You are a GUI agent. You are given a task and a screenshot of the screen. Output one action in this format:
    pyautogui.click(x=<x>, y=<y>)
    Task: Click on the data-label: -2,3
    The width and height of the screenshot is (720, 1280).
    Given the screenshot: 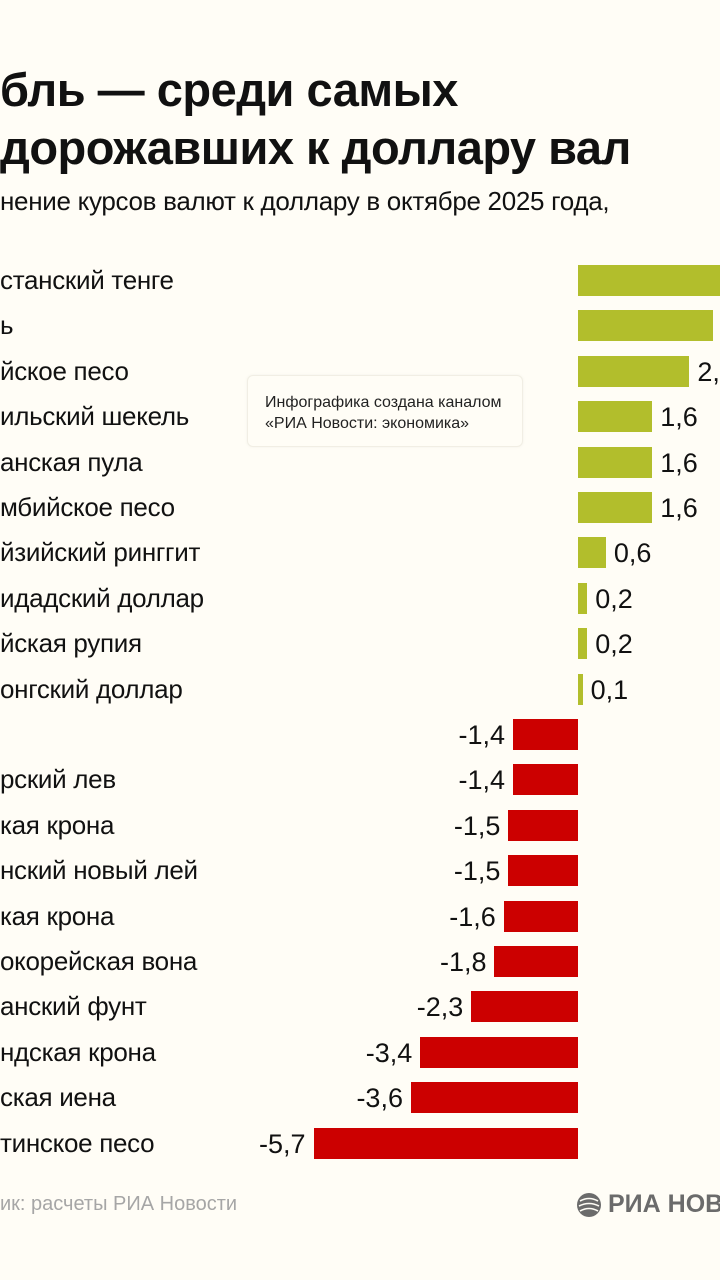 What is the action you would take?
    pyautogui.click(x=440, y=1007)
    